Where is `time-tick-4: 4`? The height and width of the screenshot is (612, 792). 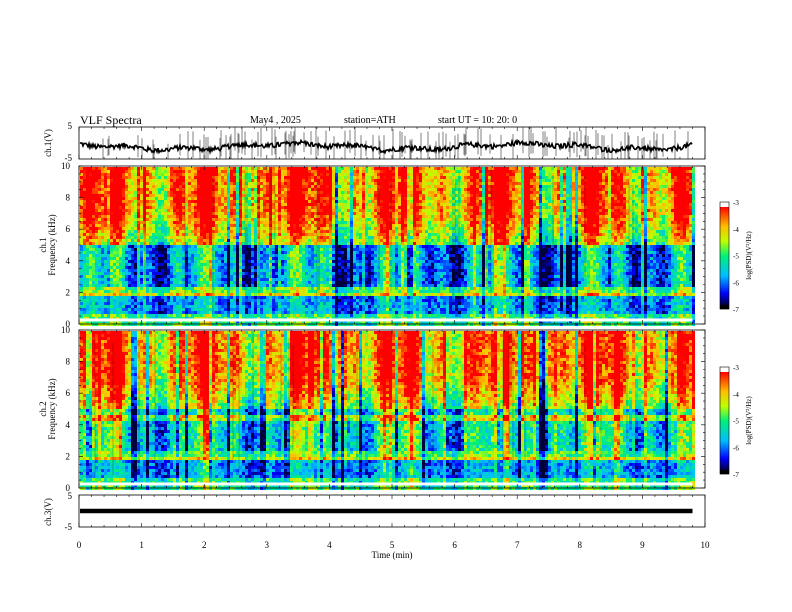 time-tick-4: 4 is located at coordinates (329, 545).